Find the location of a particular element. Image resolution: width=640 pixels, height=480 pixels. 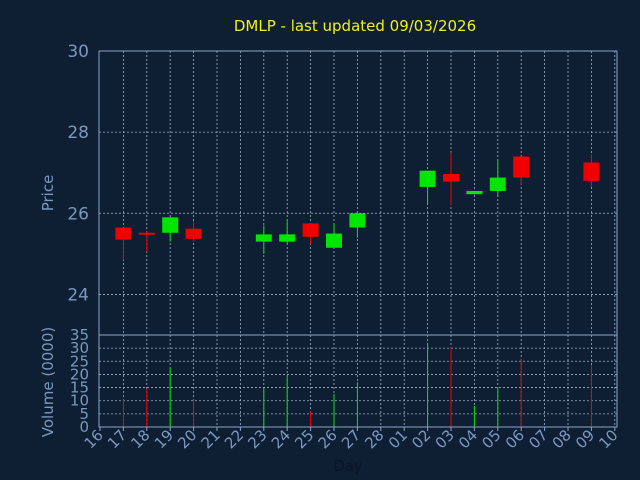

x-axis-label: Day is located at coordinates (348, 466).